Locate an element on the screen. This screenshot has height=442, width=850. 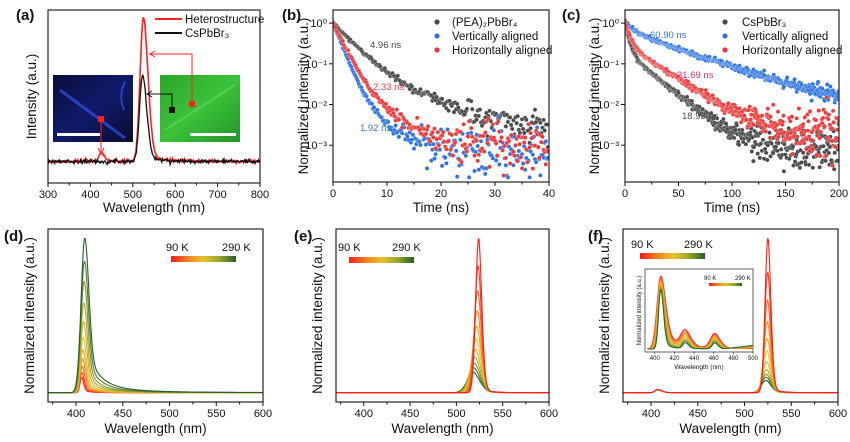
inset-colorbar is located at coordinates (725, 284).